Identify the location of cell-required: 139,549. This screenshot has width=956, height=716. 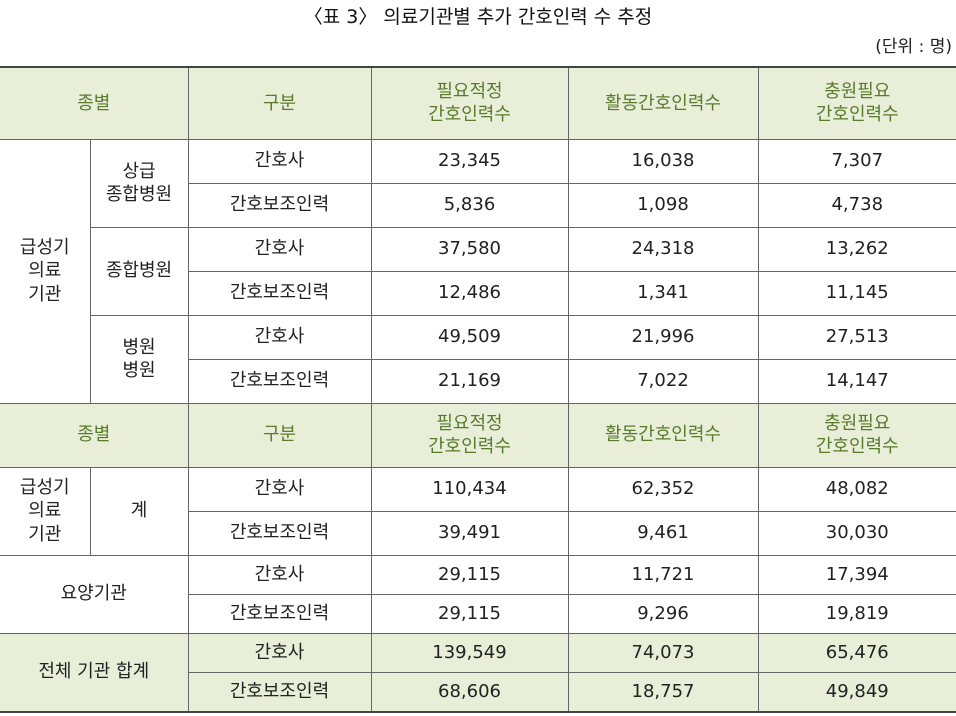
(469, 652).